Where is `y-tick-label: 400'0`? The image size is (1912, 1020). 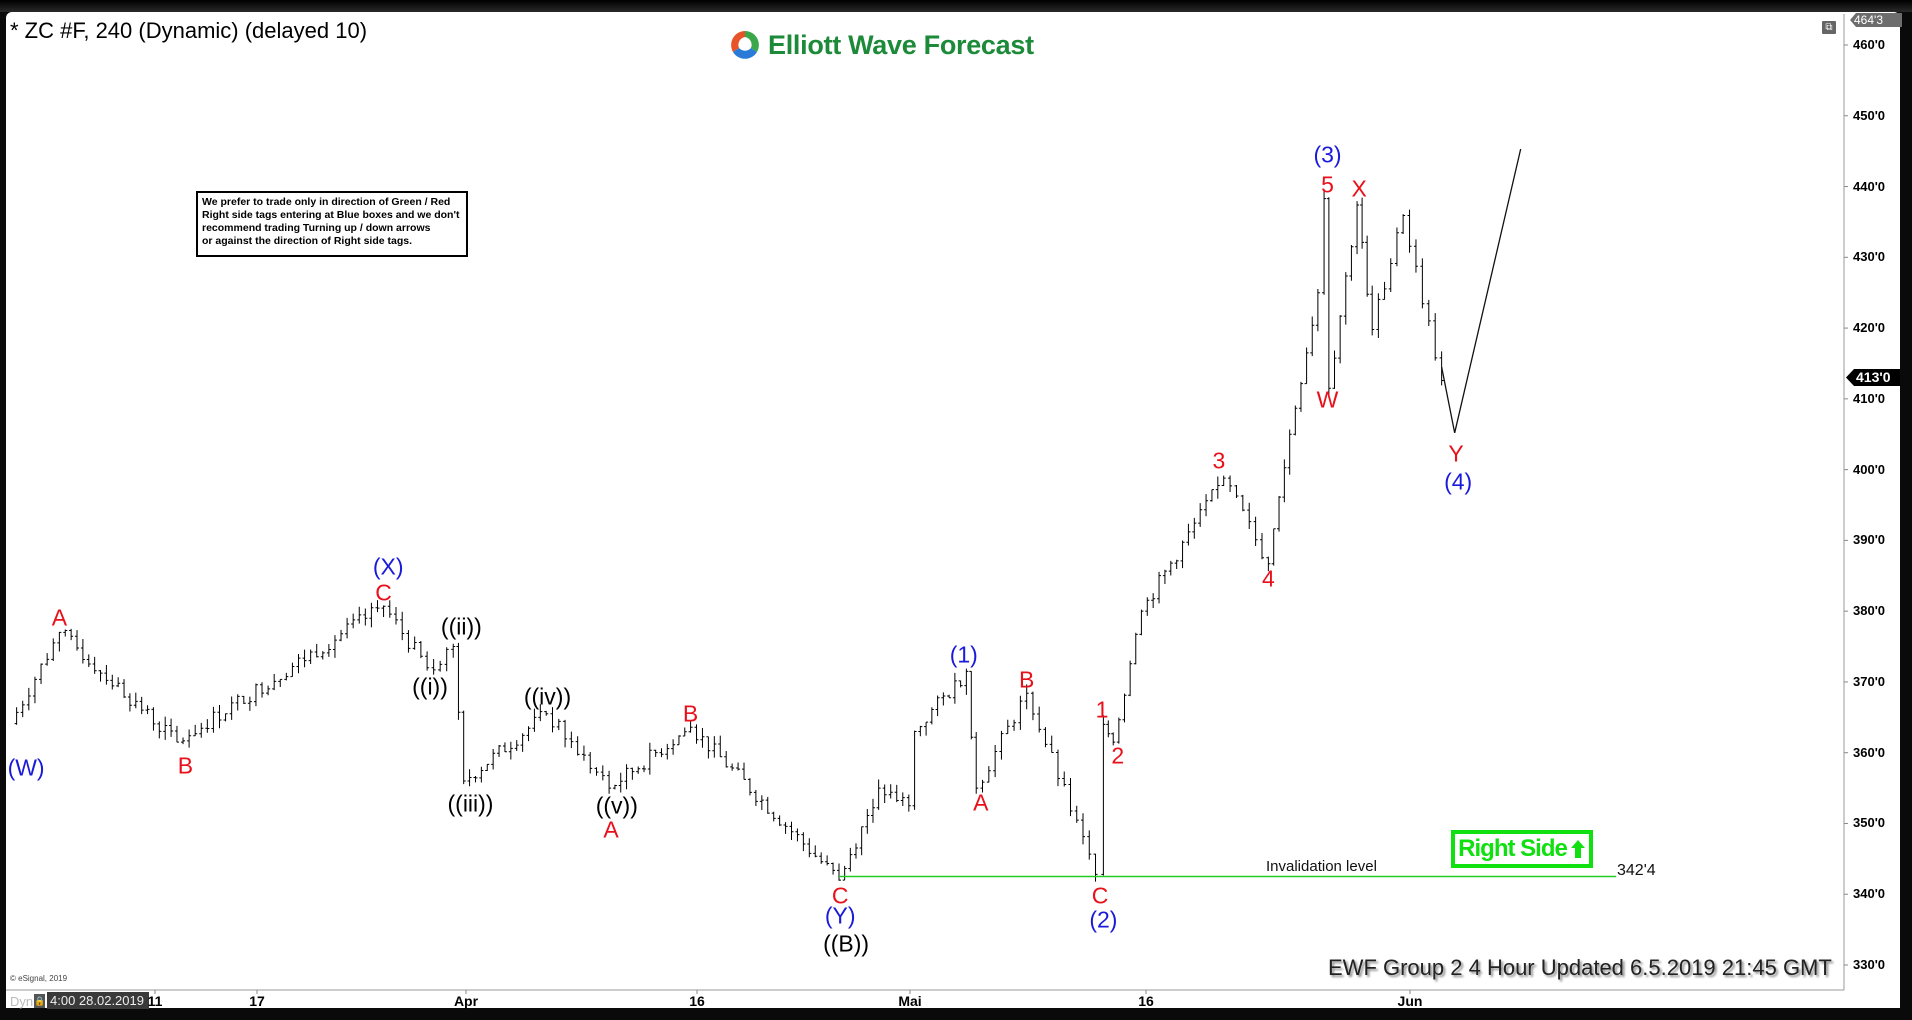
y-tick-label: 400'0 is located at coordinates (1869, 469).